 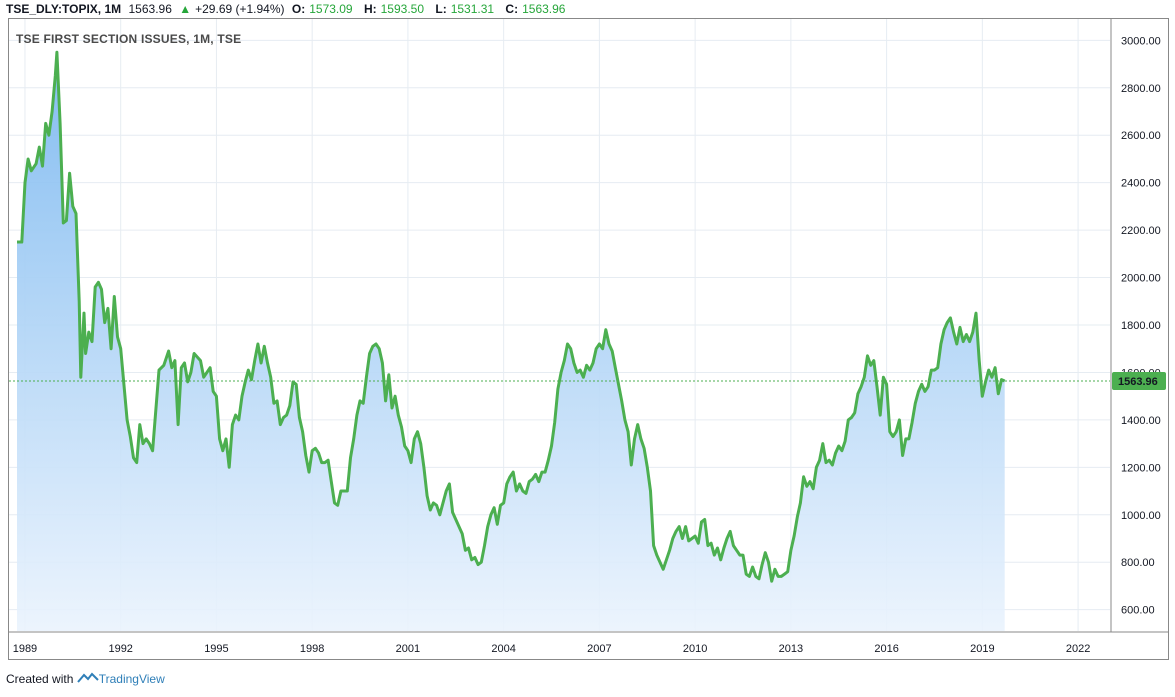 I want to click on footer: Created with TradingView, so click(x=85, y=679).